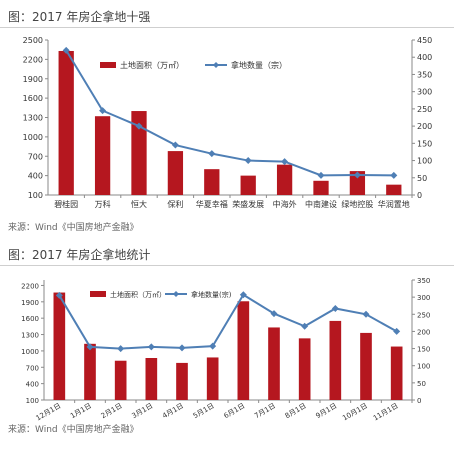 The height and width of the screenshot is (451, 454). Describe the element at coordinates (173, 411) in the screenshot. I see `chart-2-category-label: 4月1日` at that location.